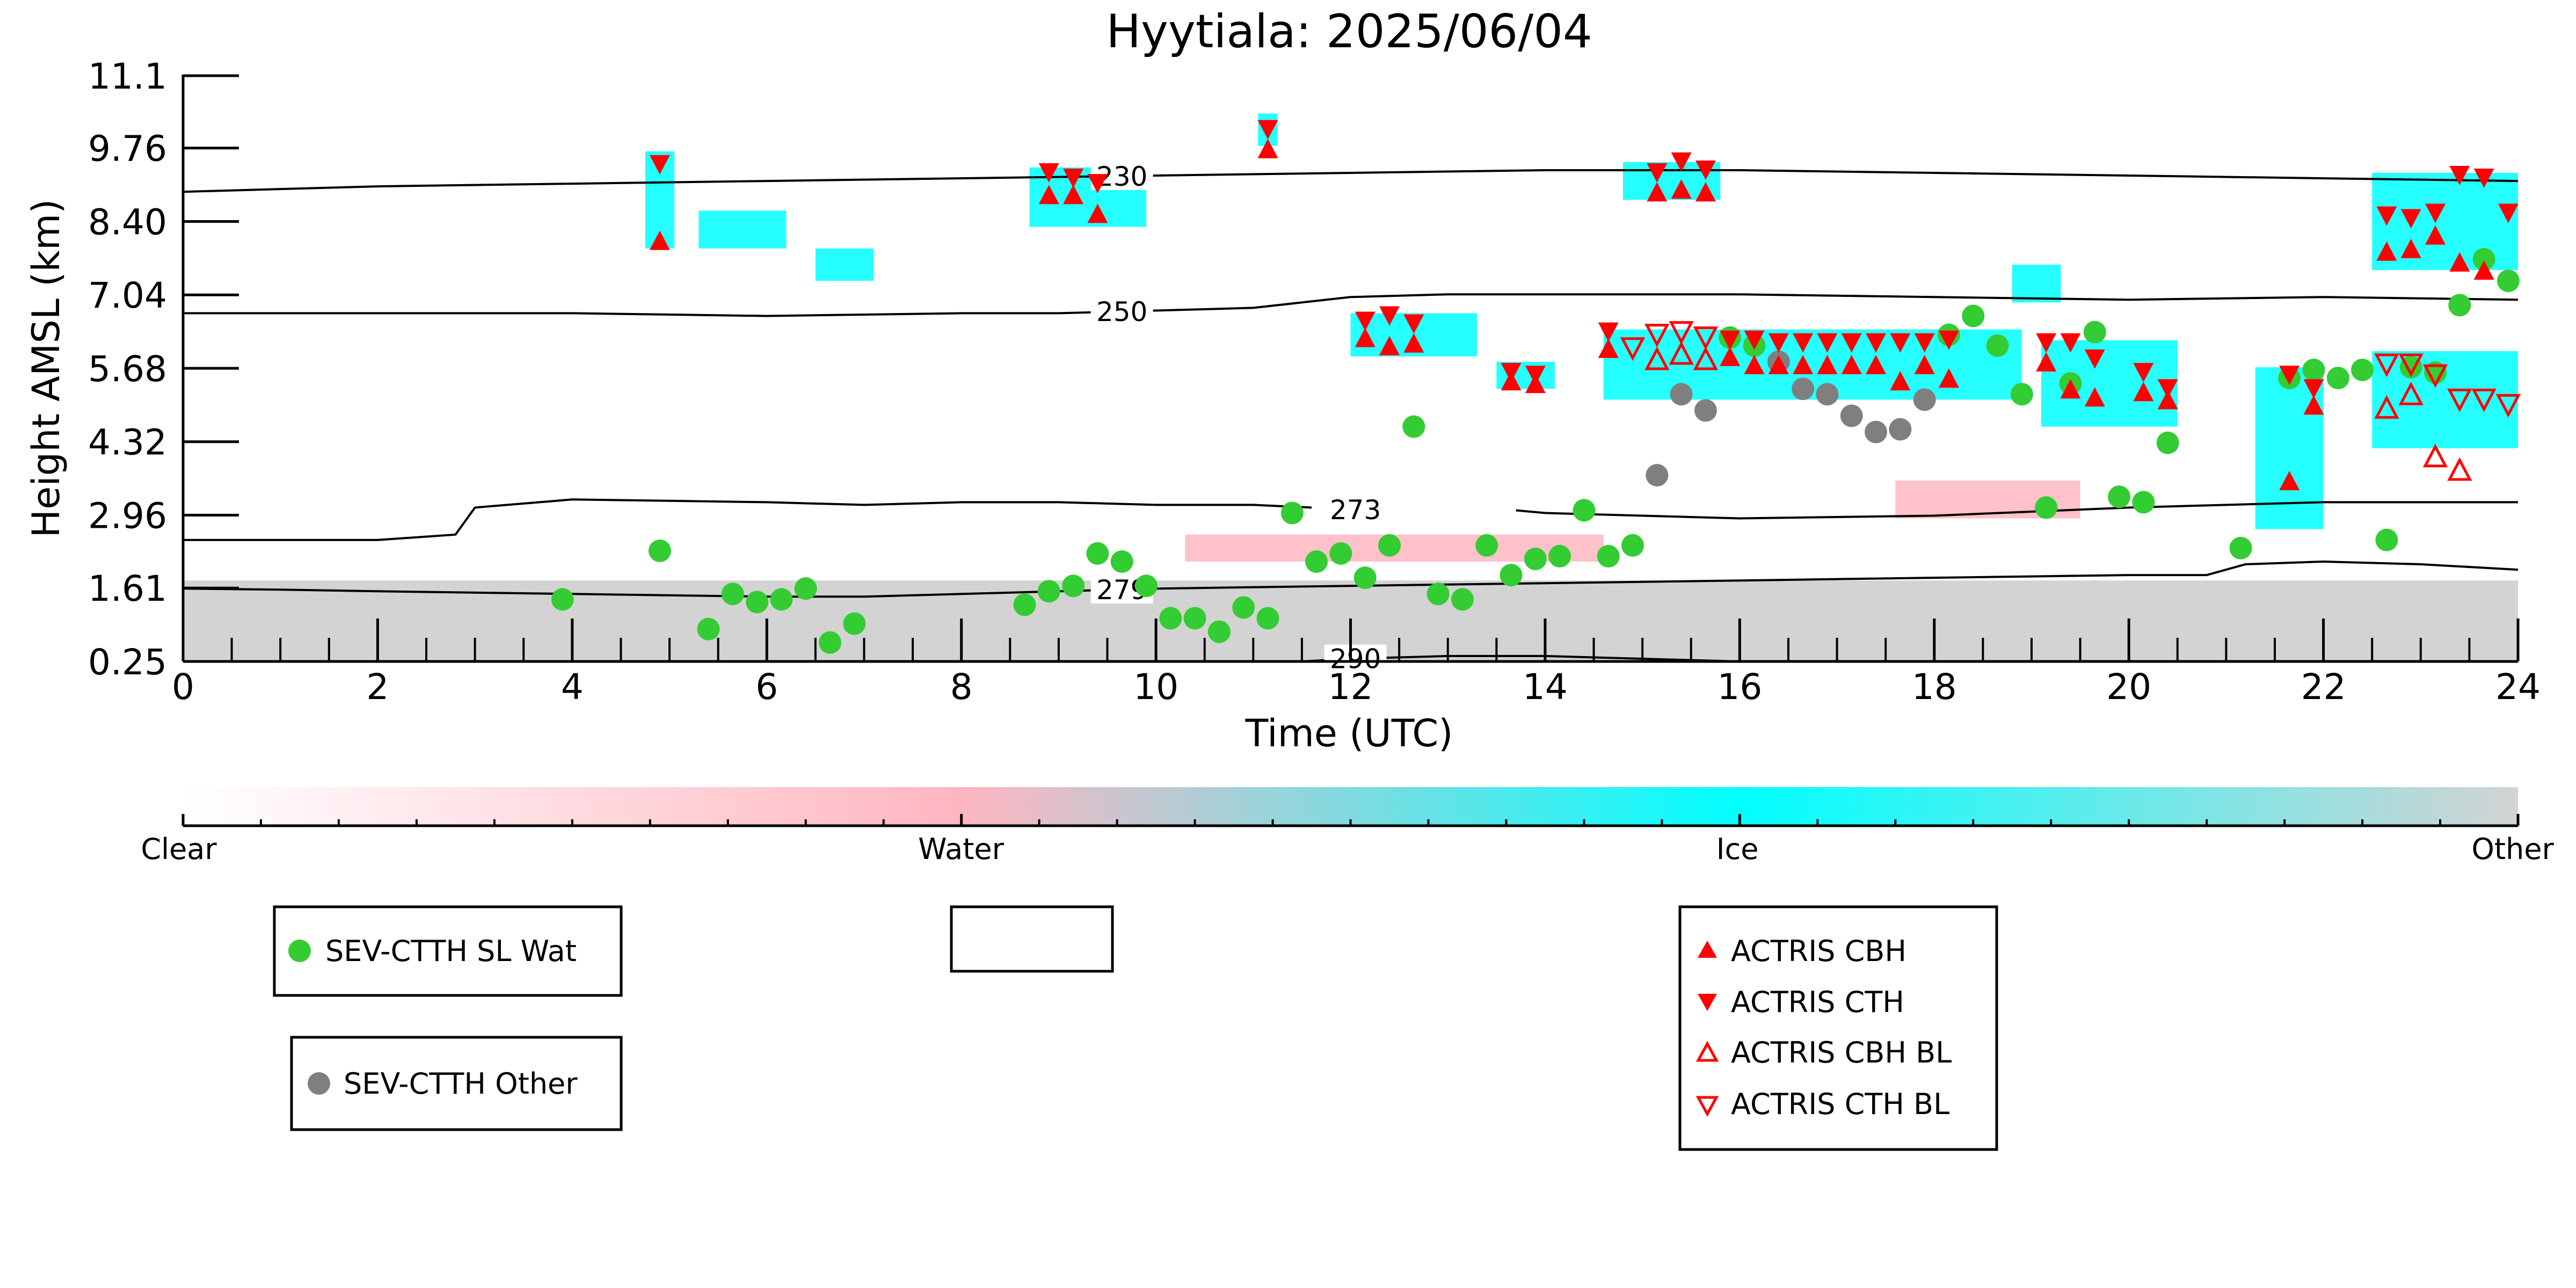  Describe the element at coordinates (127, 149) in the screenshot. I see `y-tick-label: 9.76` at that location.